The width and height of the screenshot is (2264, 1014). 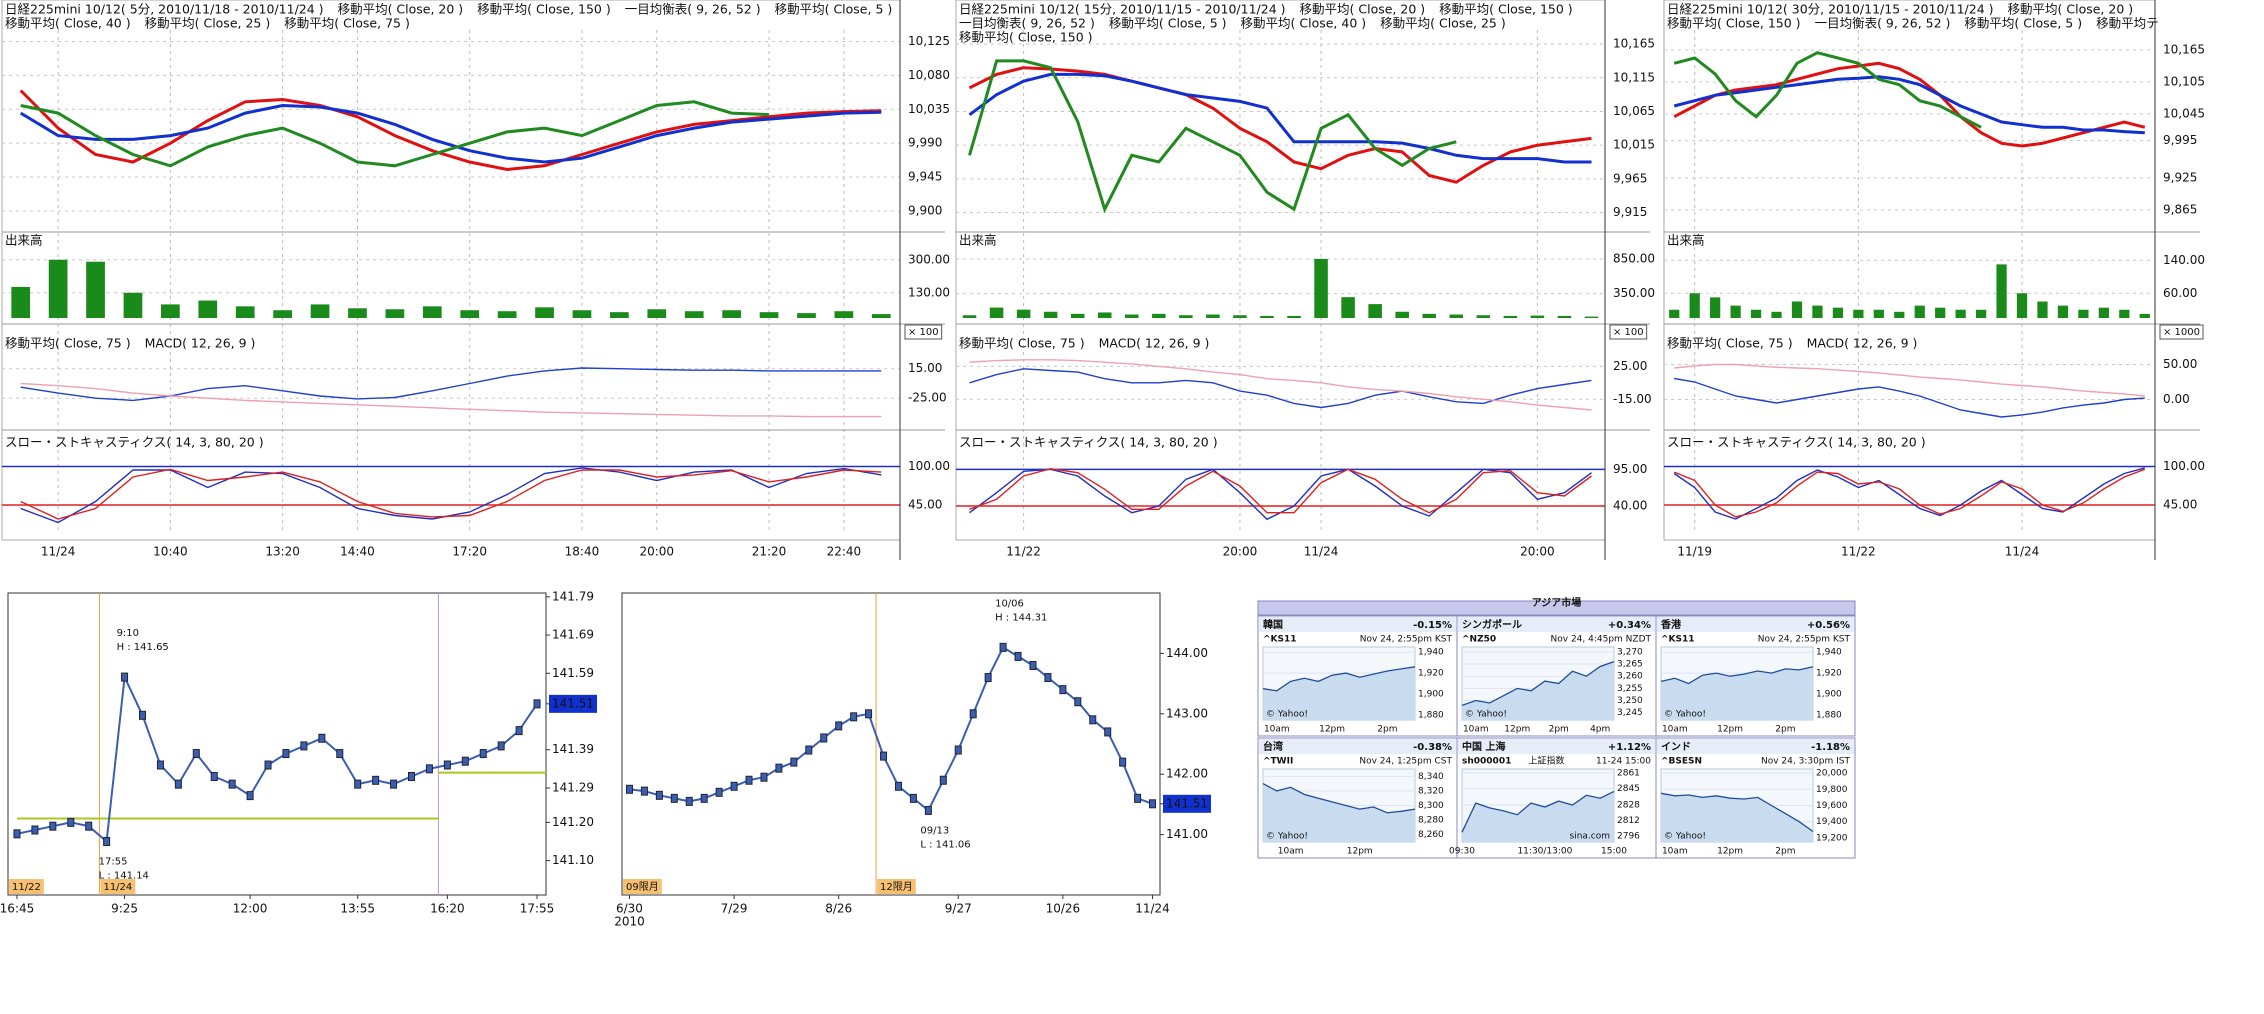 I want to click on y-tick-label: 1,920, so click(x=1431, y=674).